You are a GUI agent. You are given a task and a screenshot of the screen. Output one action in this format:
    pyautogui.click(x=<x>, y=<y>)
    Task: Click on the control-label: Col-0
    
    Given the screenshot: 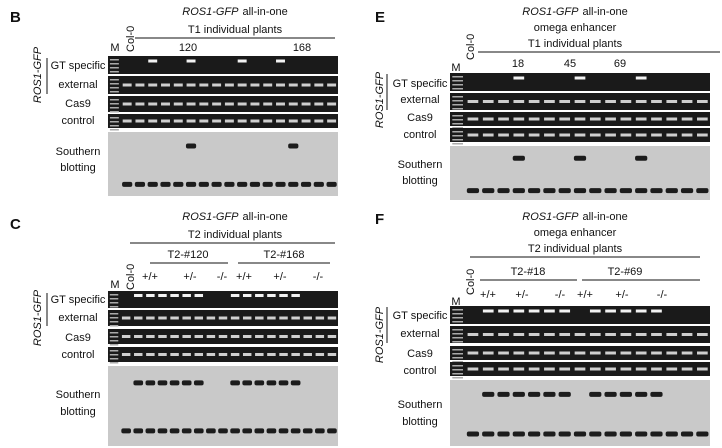 What is the action you would take?
    pyautogui.click(x=131, y=277)
    